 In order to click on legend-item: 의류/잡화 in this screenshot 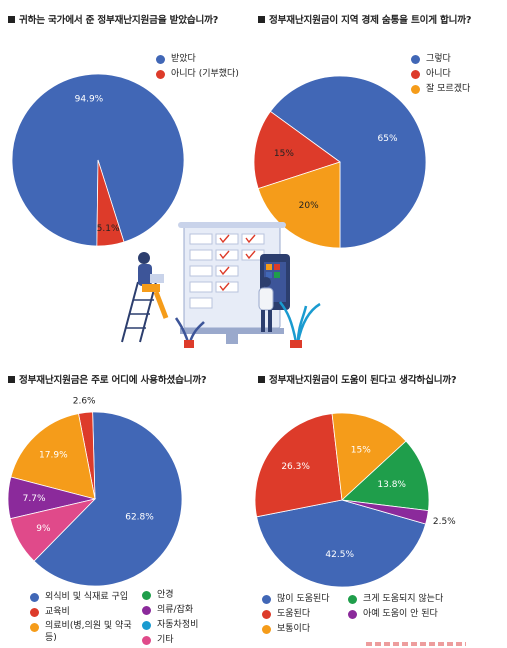, I will do `click(170, 610)`.